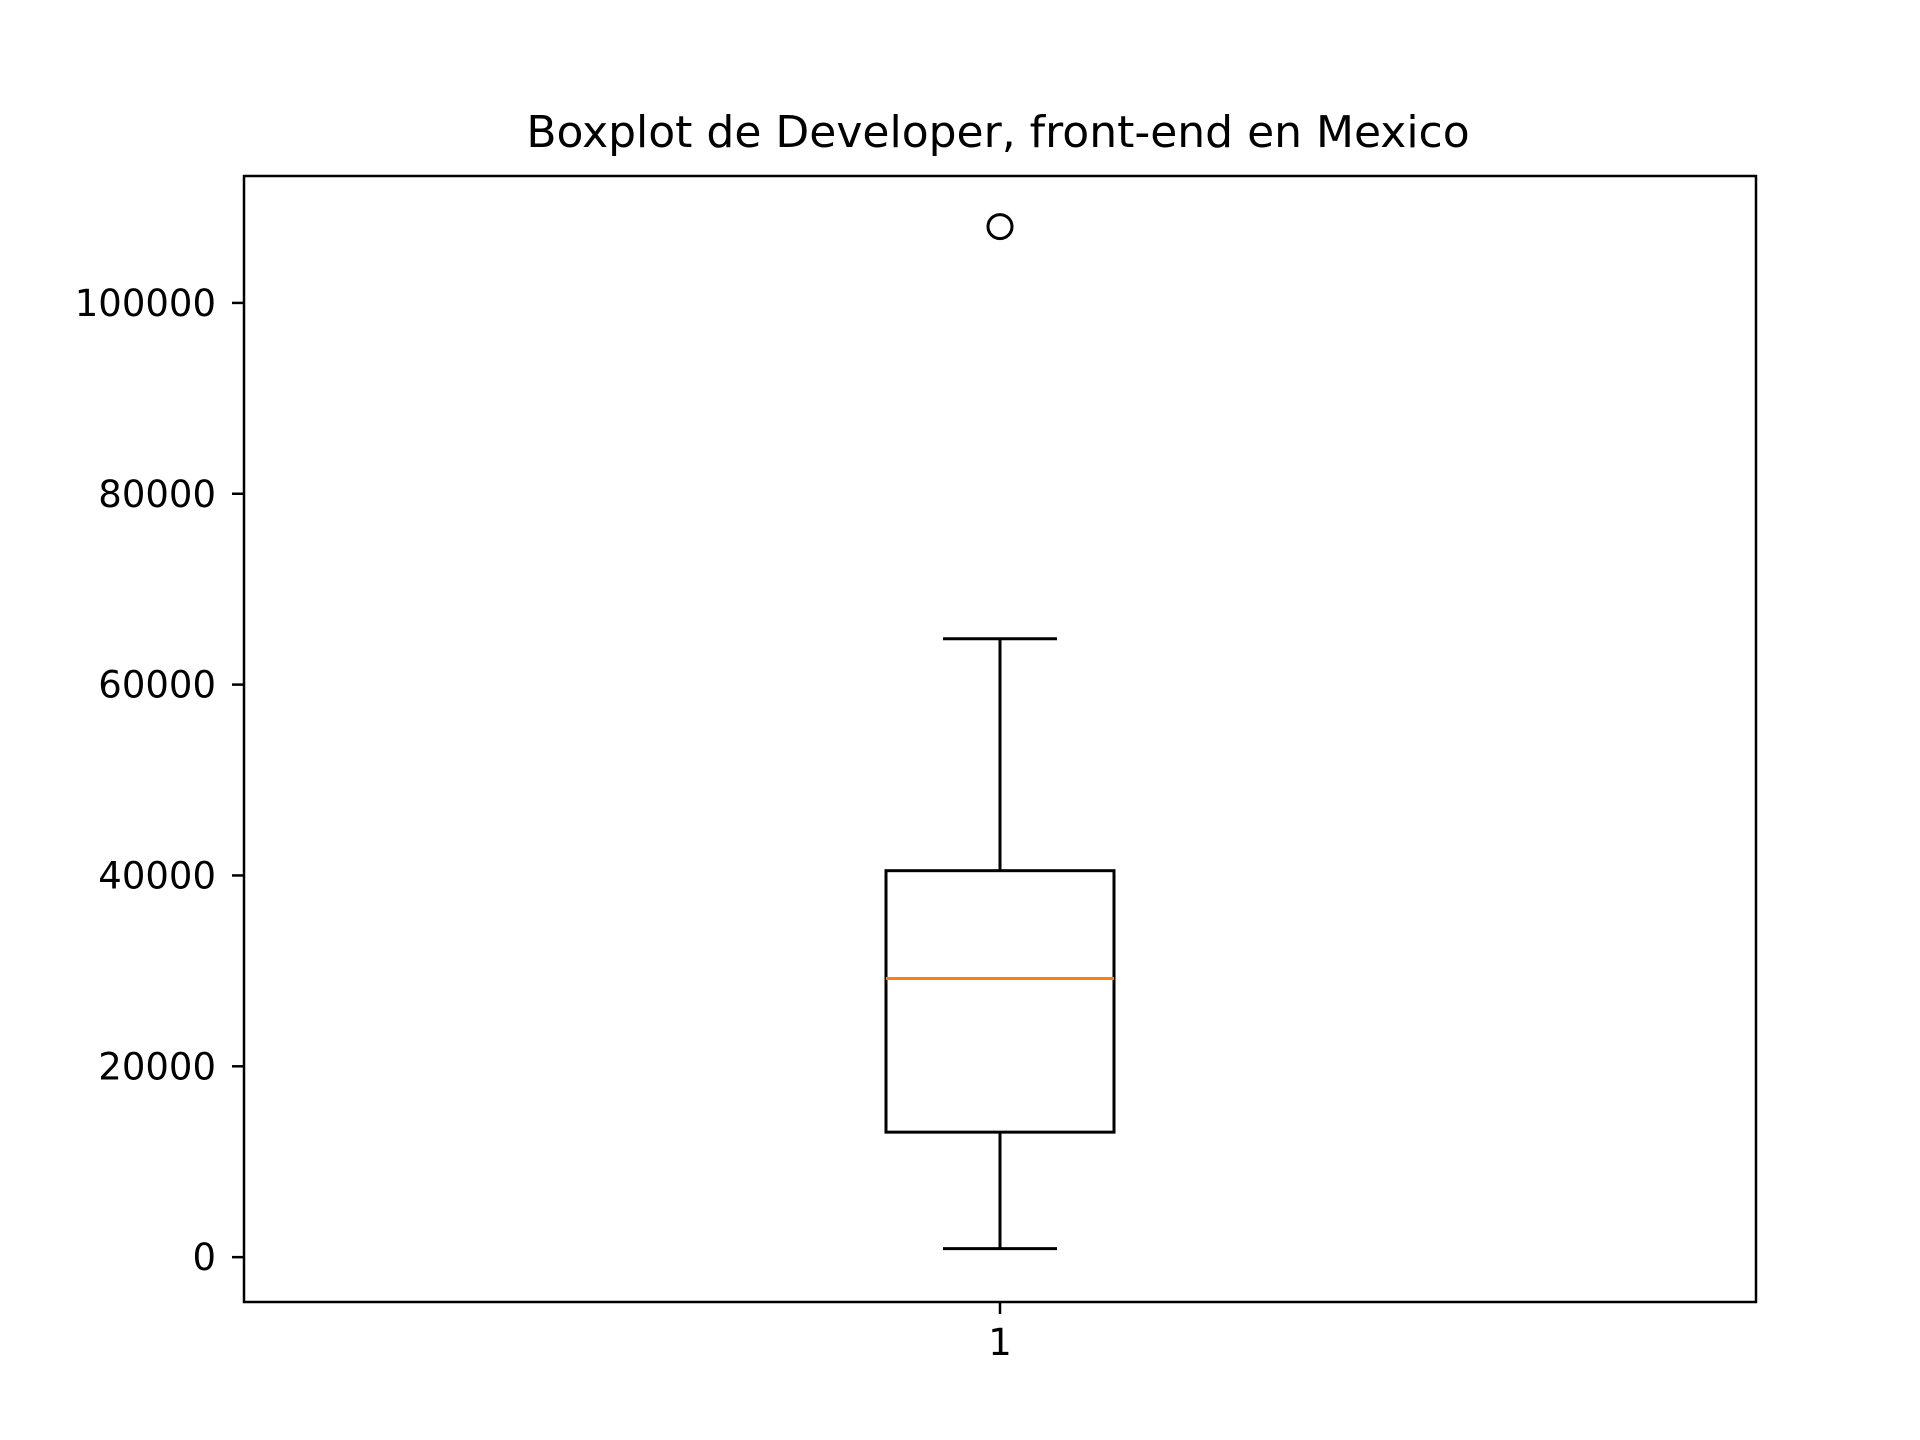 The image size is (1920, 1440). What do you see at coordinates (157, 685) in the screenshot?
I see `y-tick-label-60000: 60000` at bounding box center [157, 685].